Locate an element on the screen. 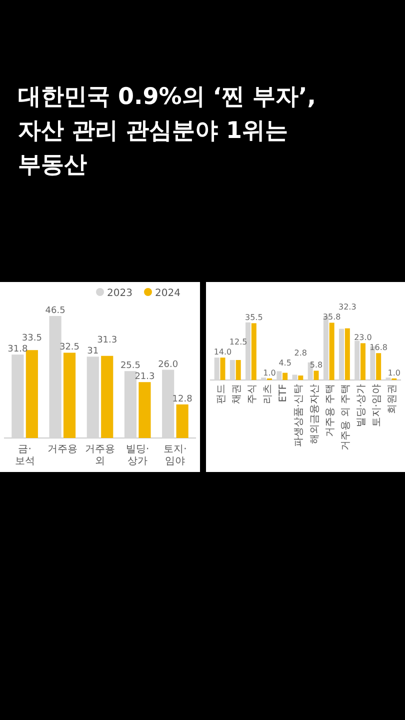 The image size is (405, 720). data-label: 33.5 is located at coordinates (32, 339).